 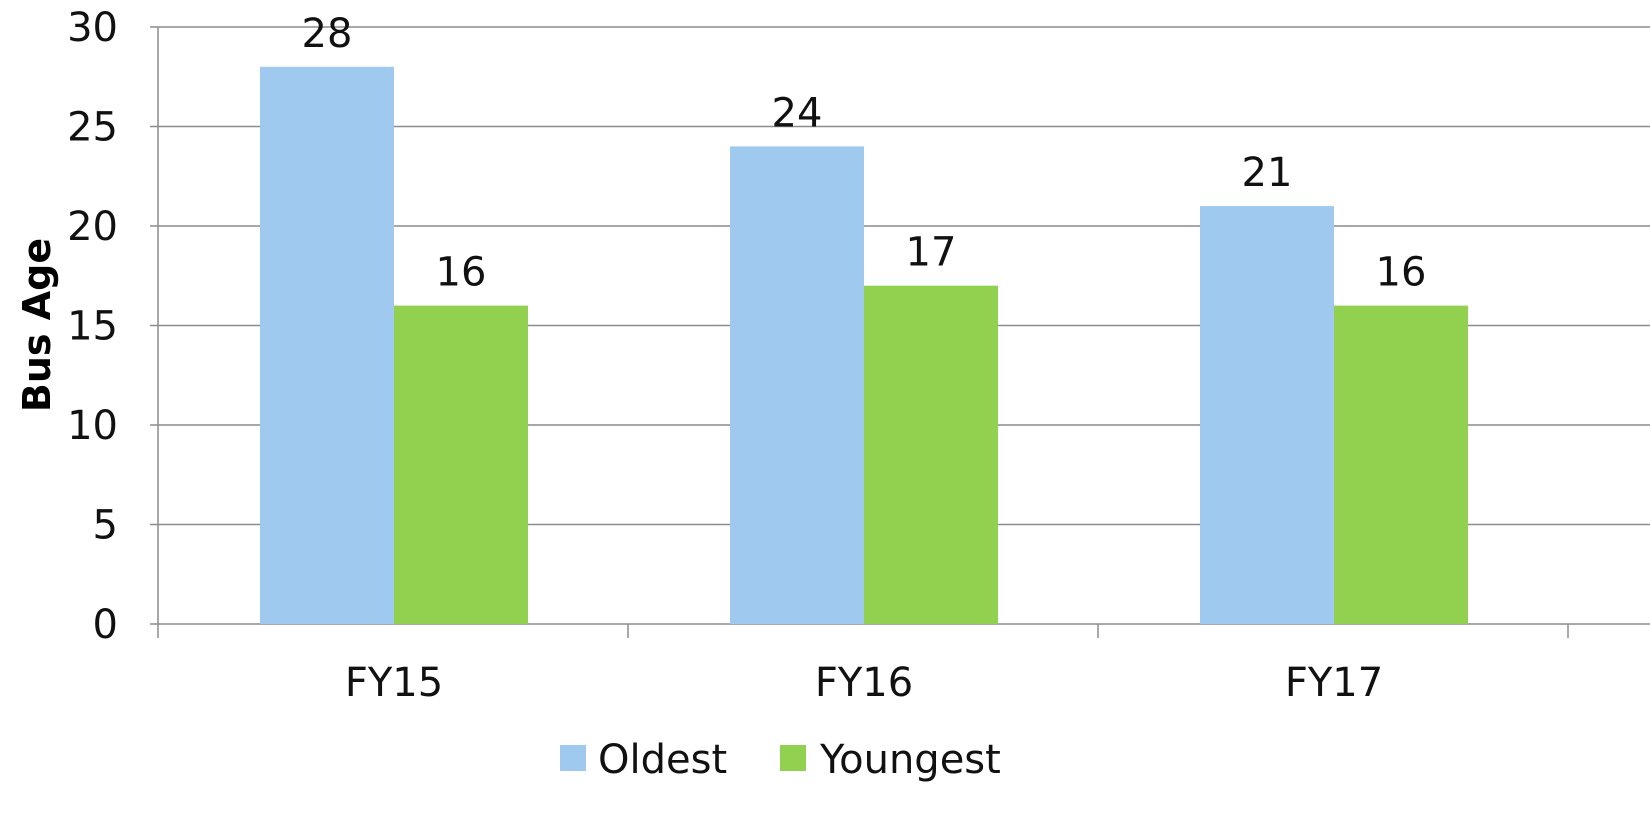 I want to click on x-category-label: FY16, so click(x=864, y=683).